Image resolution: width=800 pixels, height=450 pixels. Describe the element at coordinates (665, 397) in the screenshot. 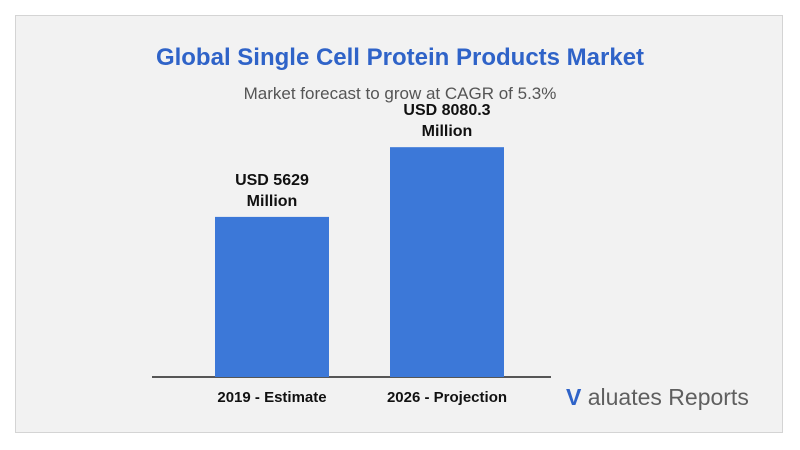

I see `brand-logo-text: aluates Reports` at that location.